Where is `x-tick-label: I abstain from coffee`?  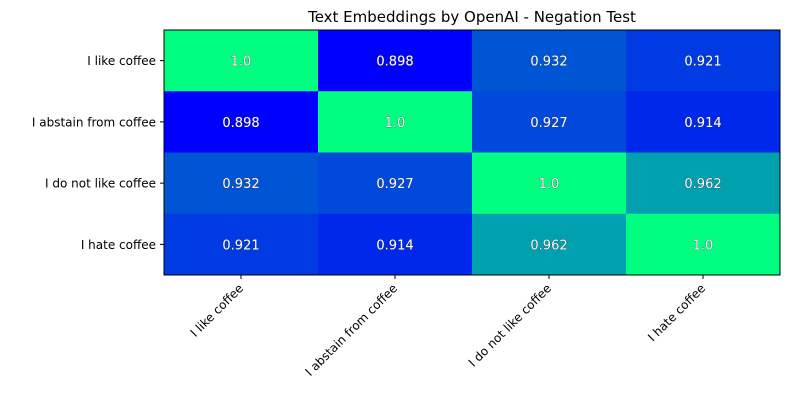 x-tick-label: I abstain from coffee is located at coordinates (351, 330).